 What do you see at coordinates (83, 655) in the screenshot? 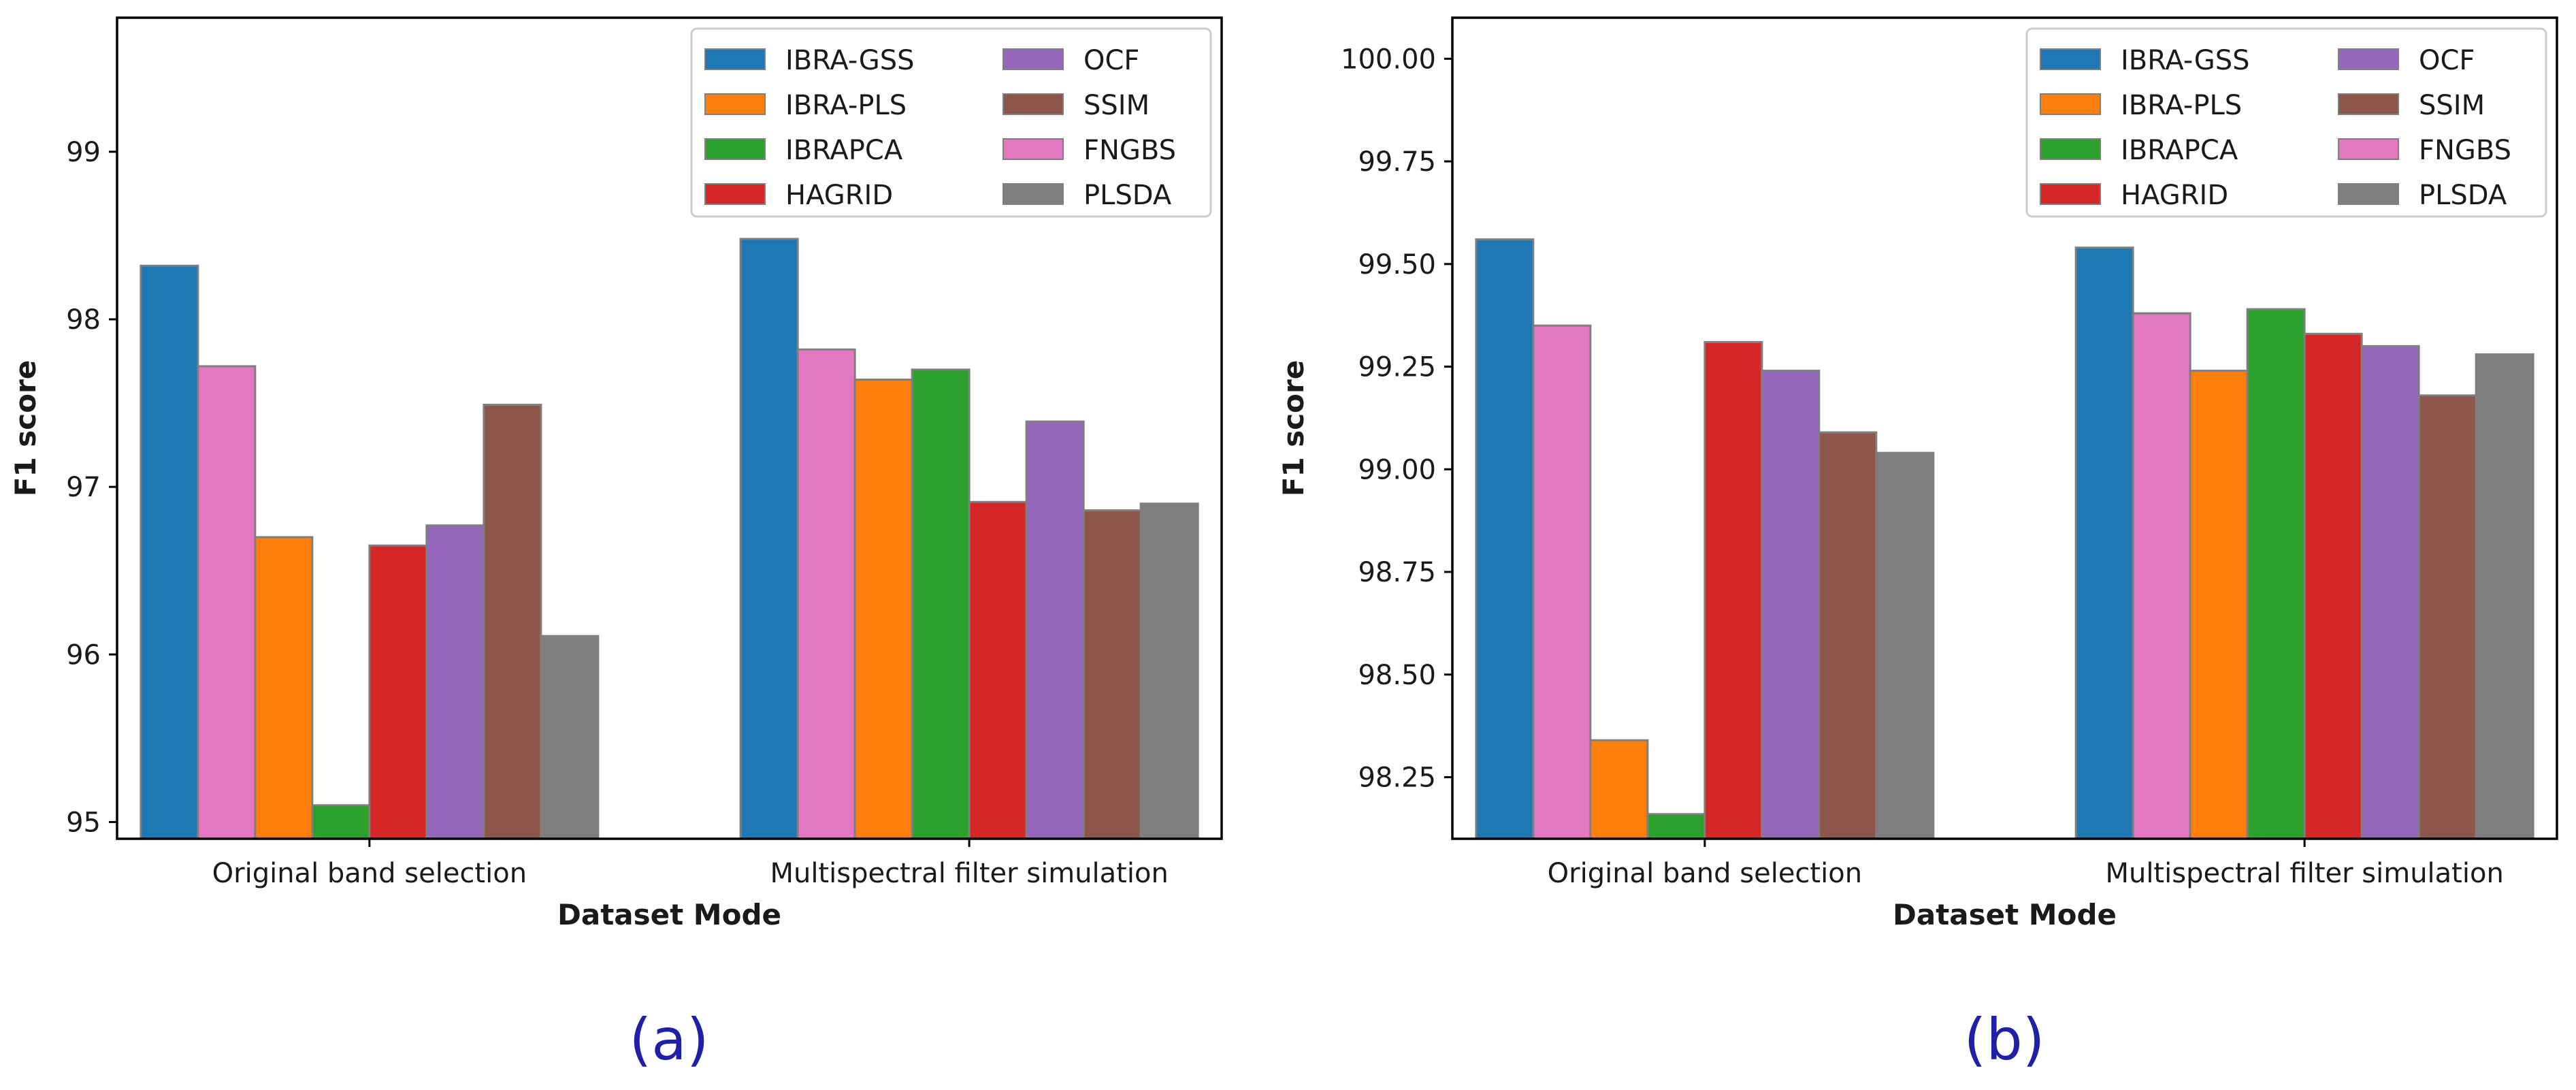
I see `y-tick-label: 96` at bounding box center [83, 655].